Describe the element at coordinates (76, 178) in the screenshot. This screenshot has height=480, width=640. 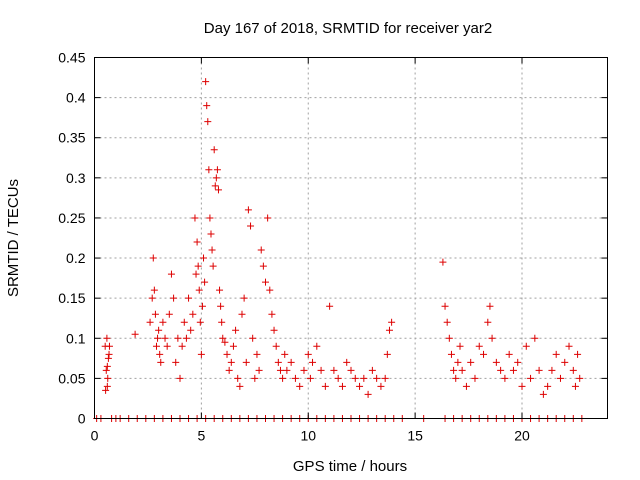
I see `y-tick-label: 0.3` at that location.